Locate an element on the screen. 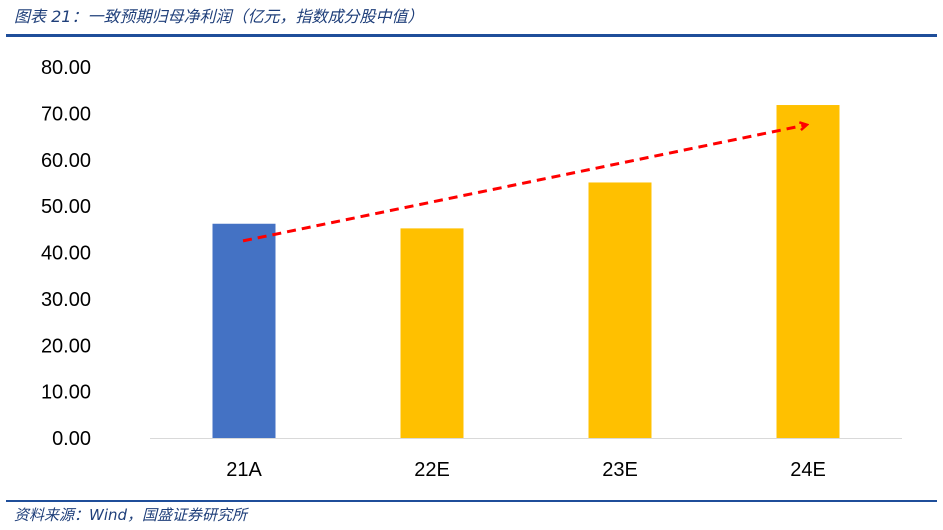 Image resolution: width=943 pixels, height=530 pixels. y-tick-label: 80.00 is located at coordinates (66, 68).